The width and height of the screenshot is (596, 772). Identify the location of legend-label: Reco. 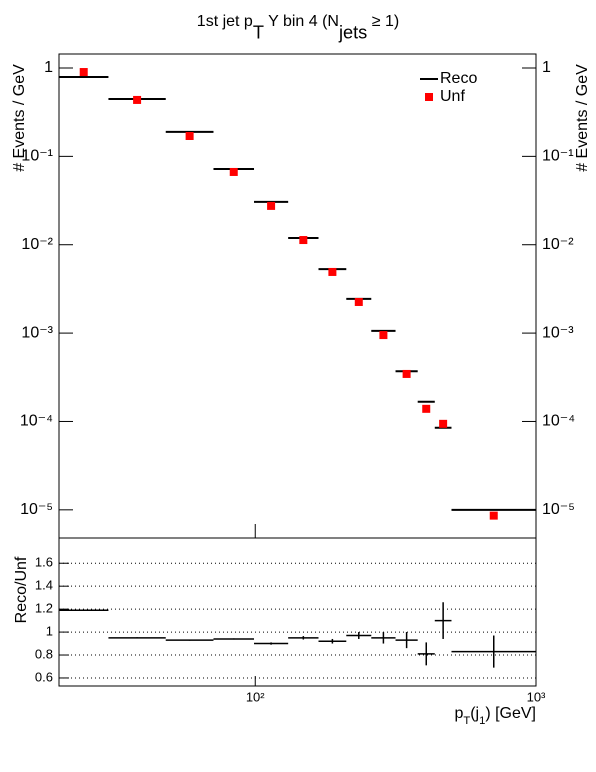
(458, 78).